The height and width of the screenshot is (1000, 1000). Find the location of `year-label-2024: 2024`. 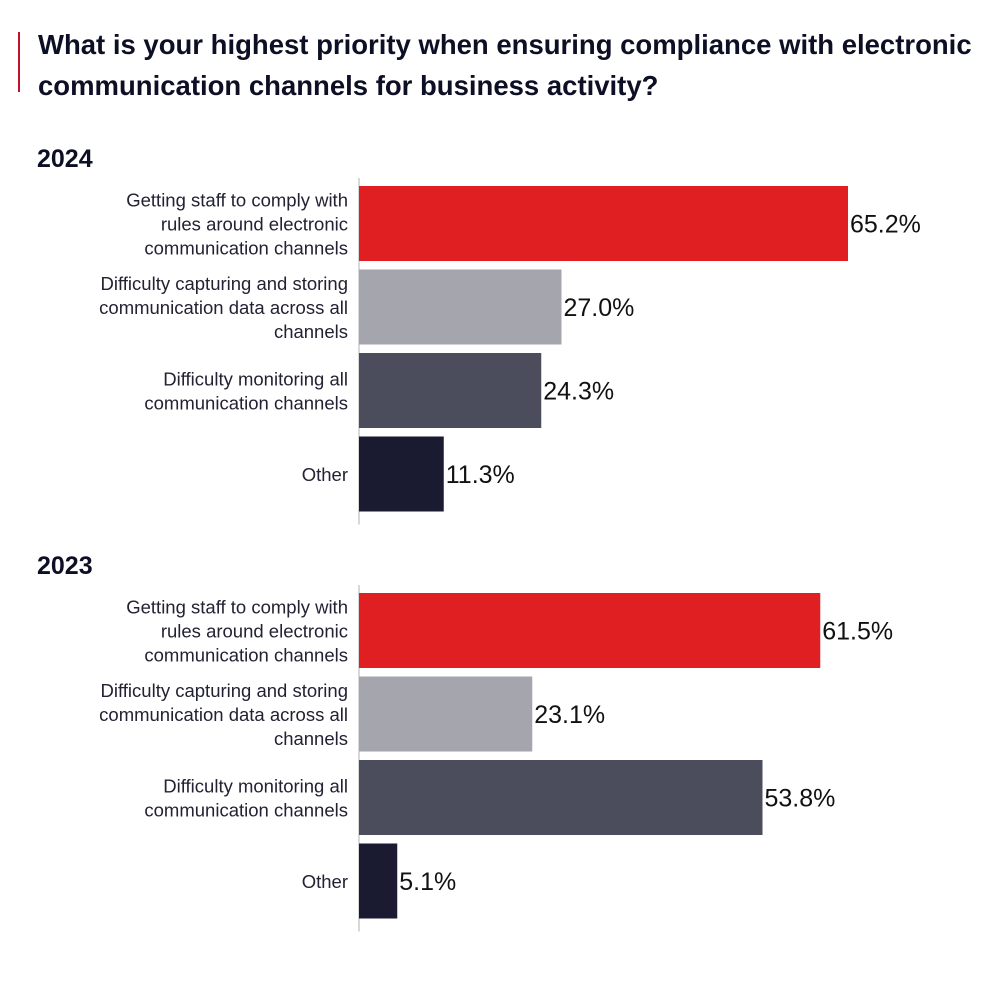

year-label-2024: 2024 is located at coordinates (65, 159).